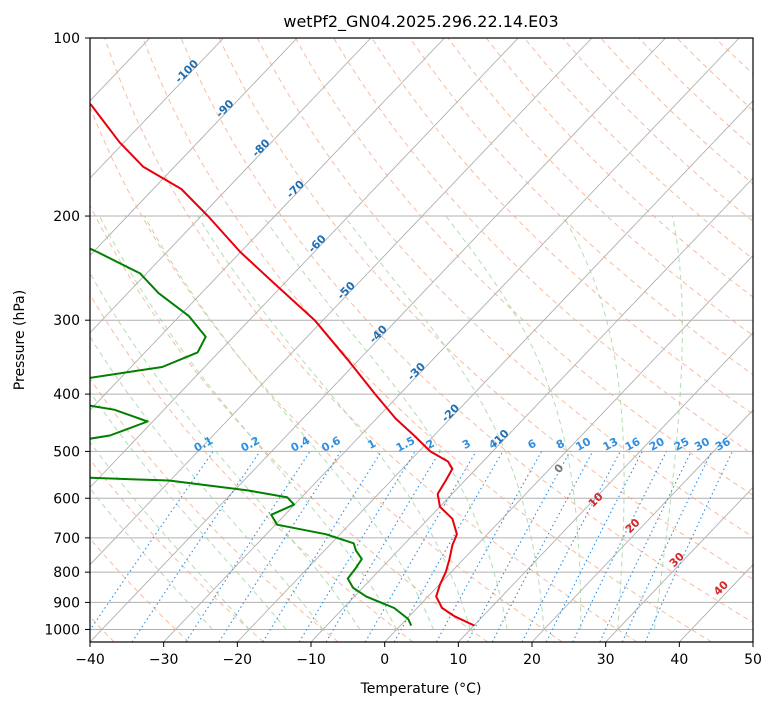 This screenshot has height=708, width=775. I want to click on y-tick-label: 800, so click(66, 573).